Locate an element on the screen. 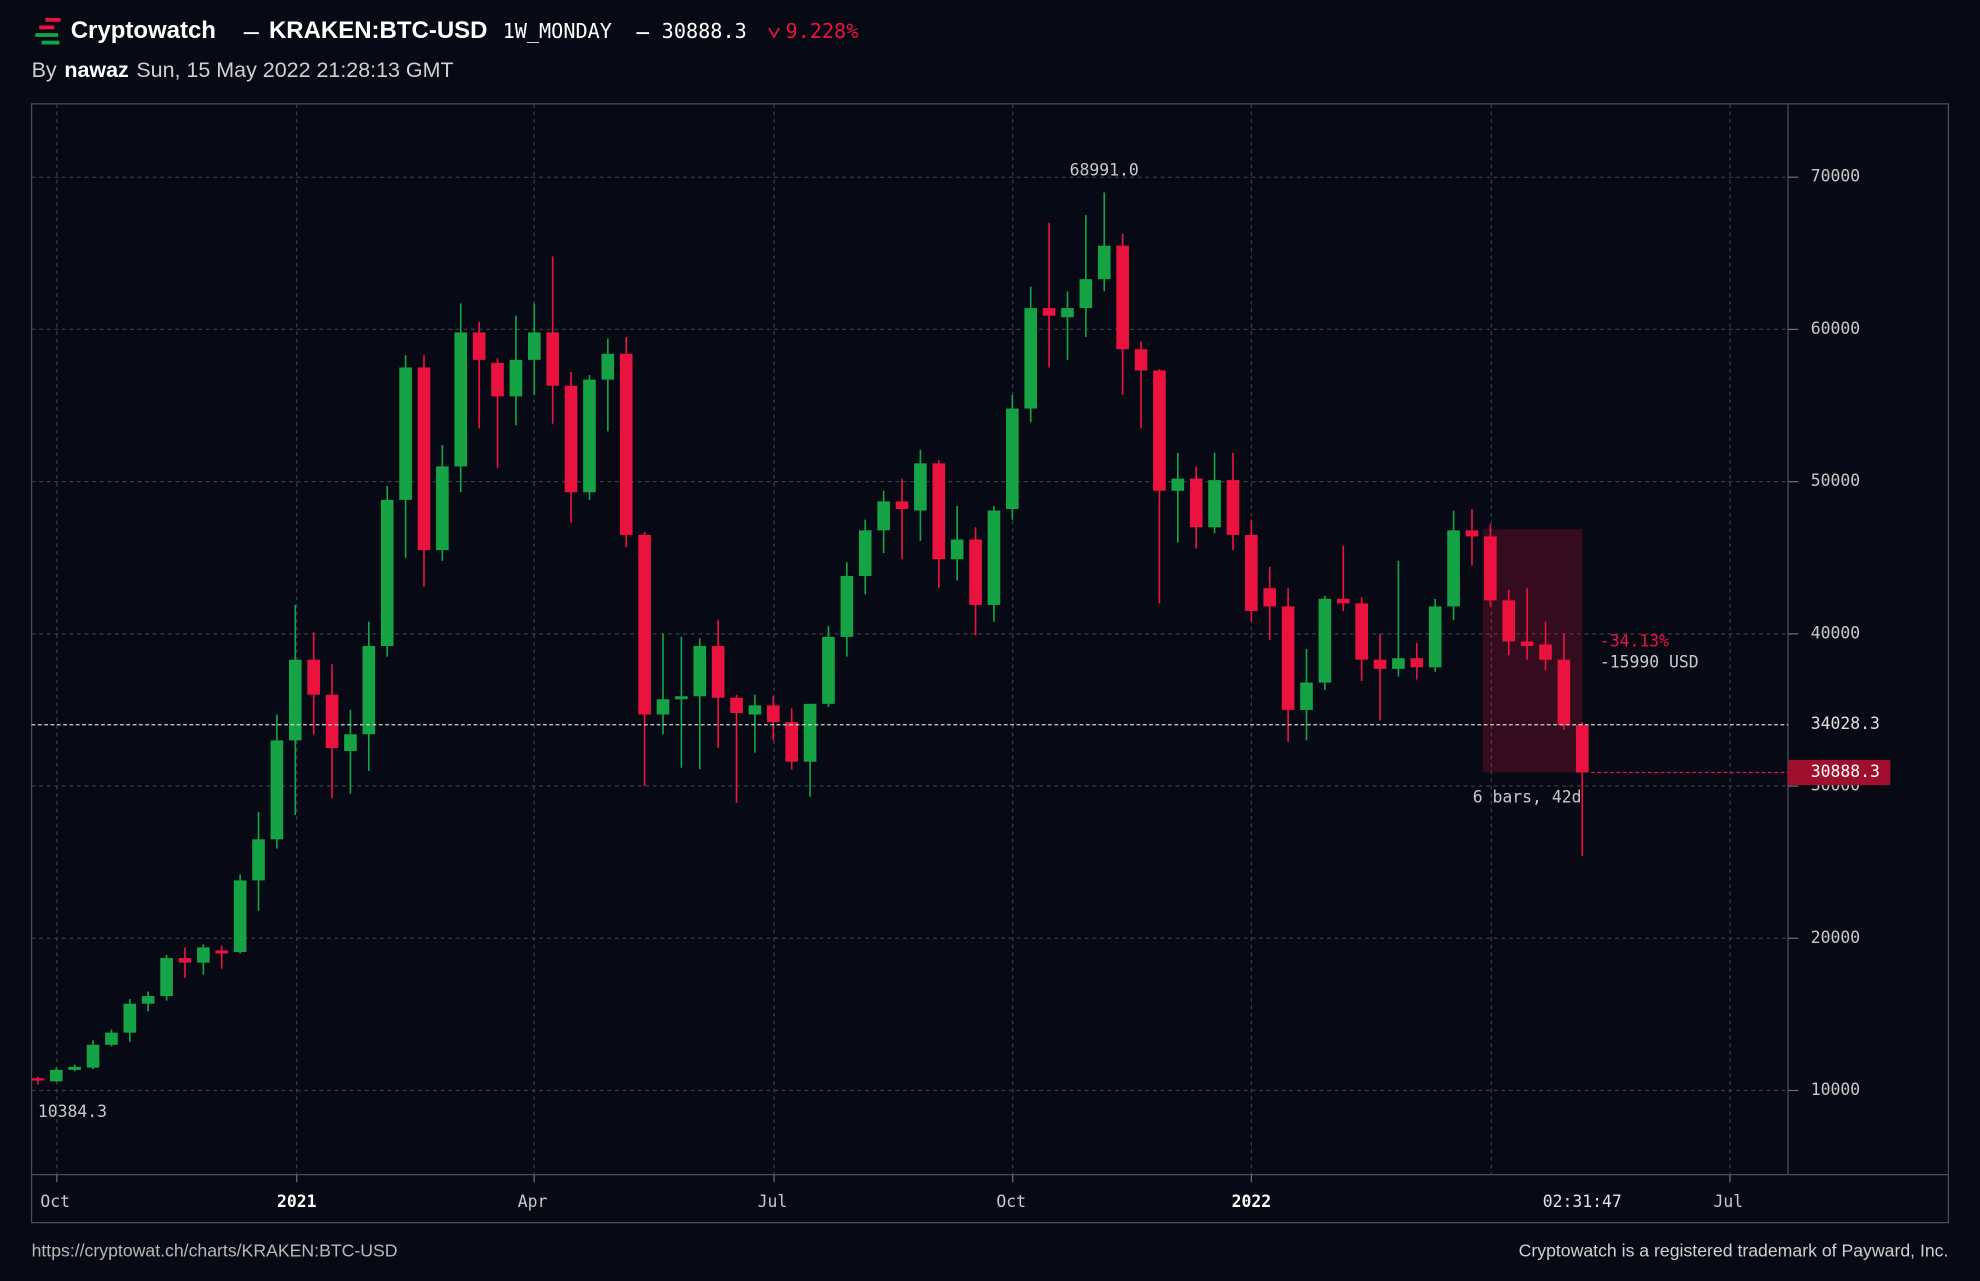 Image resolution: width=1980 pixels, height=1281 pixels. x-tick-label: Apr is located at coordinates (533, 1201).